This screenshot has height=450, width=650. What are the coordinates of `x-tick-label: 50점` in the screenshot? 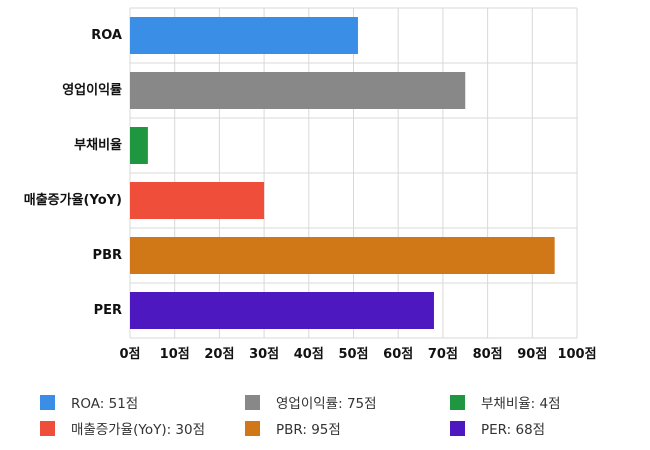 It's located at (353, 354).